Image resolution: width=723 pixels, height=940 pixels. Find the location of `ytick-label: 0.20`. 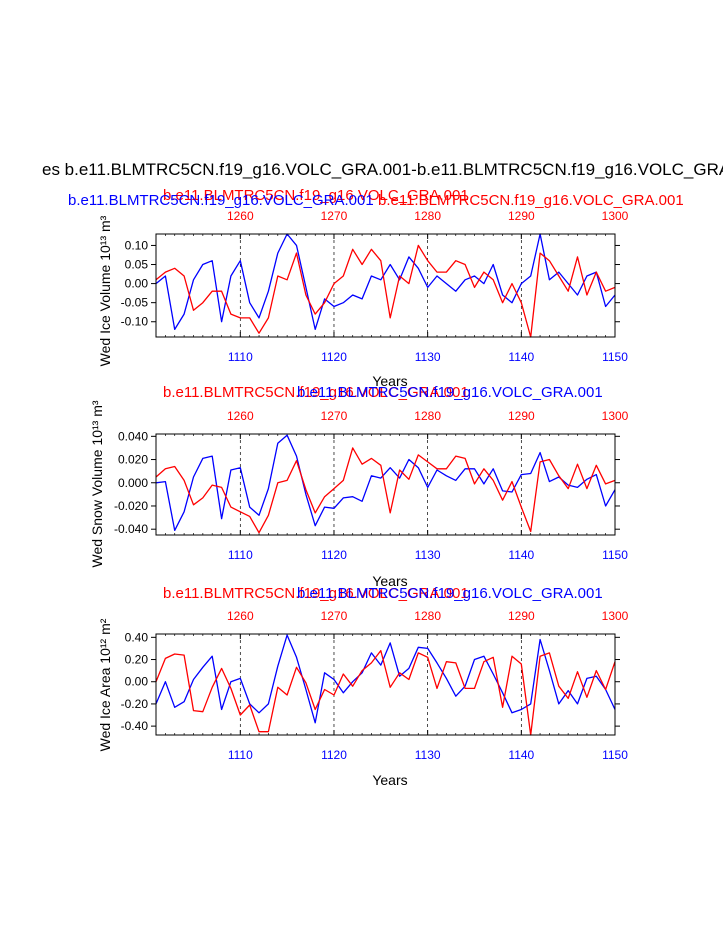

ytick-label: 0.20 is located at coordinates (137, 660).